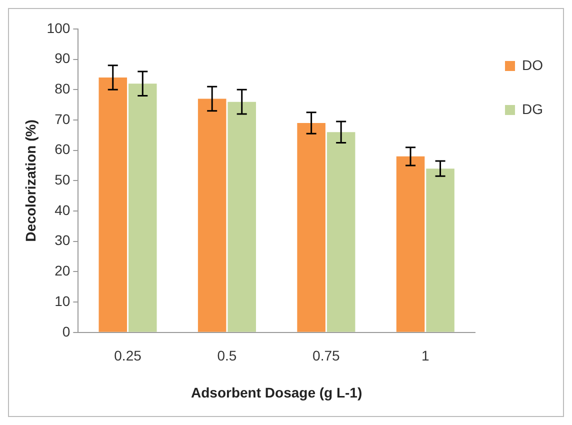 The height and width of the screenshot is (425, 572). I want to click on y-tick-label: 0, so click(66, 331).